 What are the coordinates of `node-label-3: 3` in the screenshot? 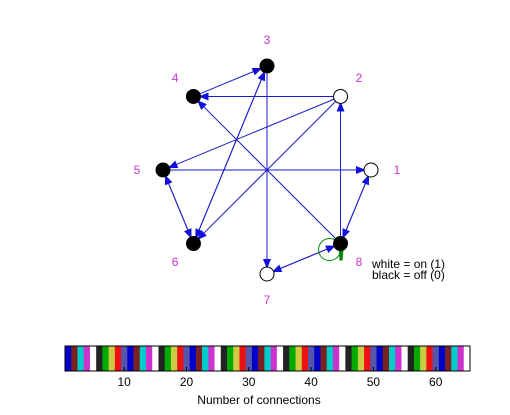 It's located at (267, 40).